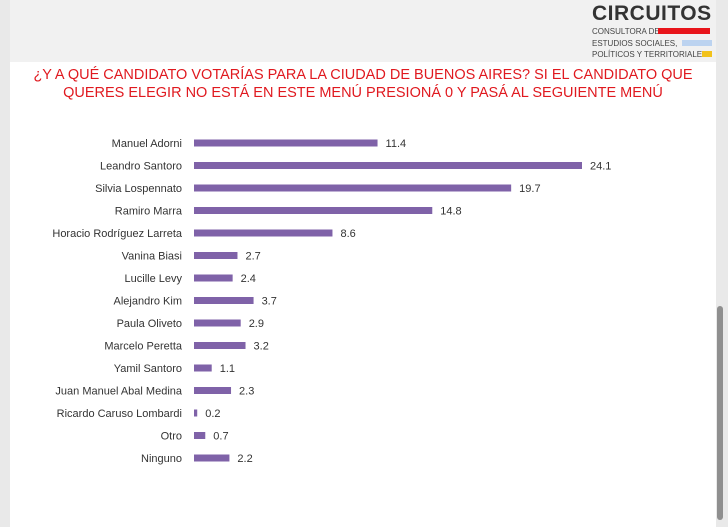  What do you see at coordinates (148, 369) in the screenshot?
I see `category-label: Yamil Santoro` at bounding box center [148, 369].